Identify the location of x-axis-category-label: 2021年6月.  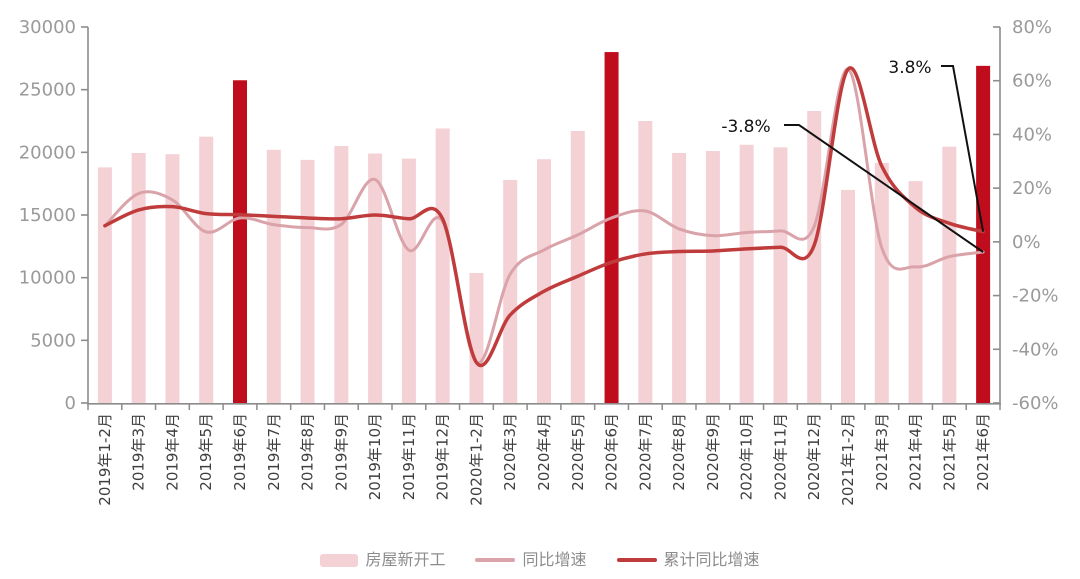
(983, 452).